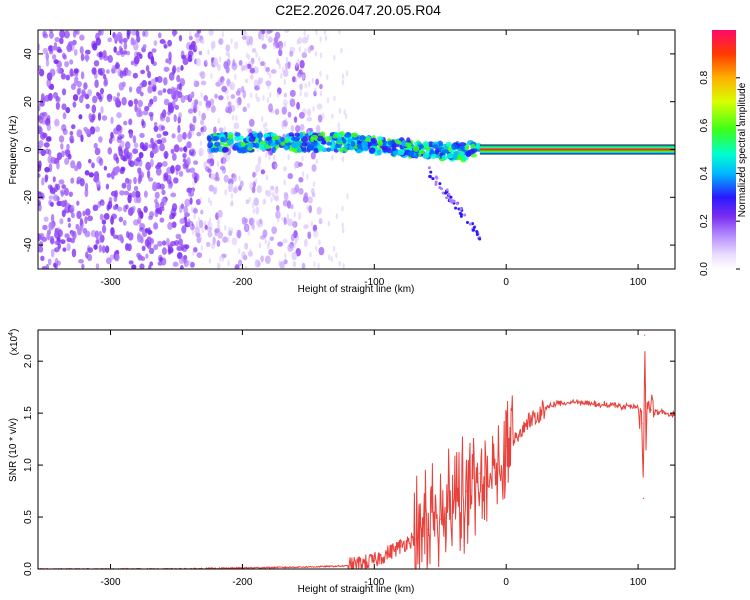 Image resolution: width=750 pixels, height=600 pixels. What do you see at coordinates (111, 282) in the screenshot?
I see `spectrogram-x-tick-label: -300` at bounding box center [111, 282].